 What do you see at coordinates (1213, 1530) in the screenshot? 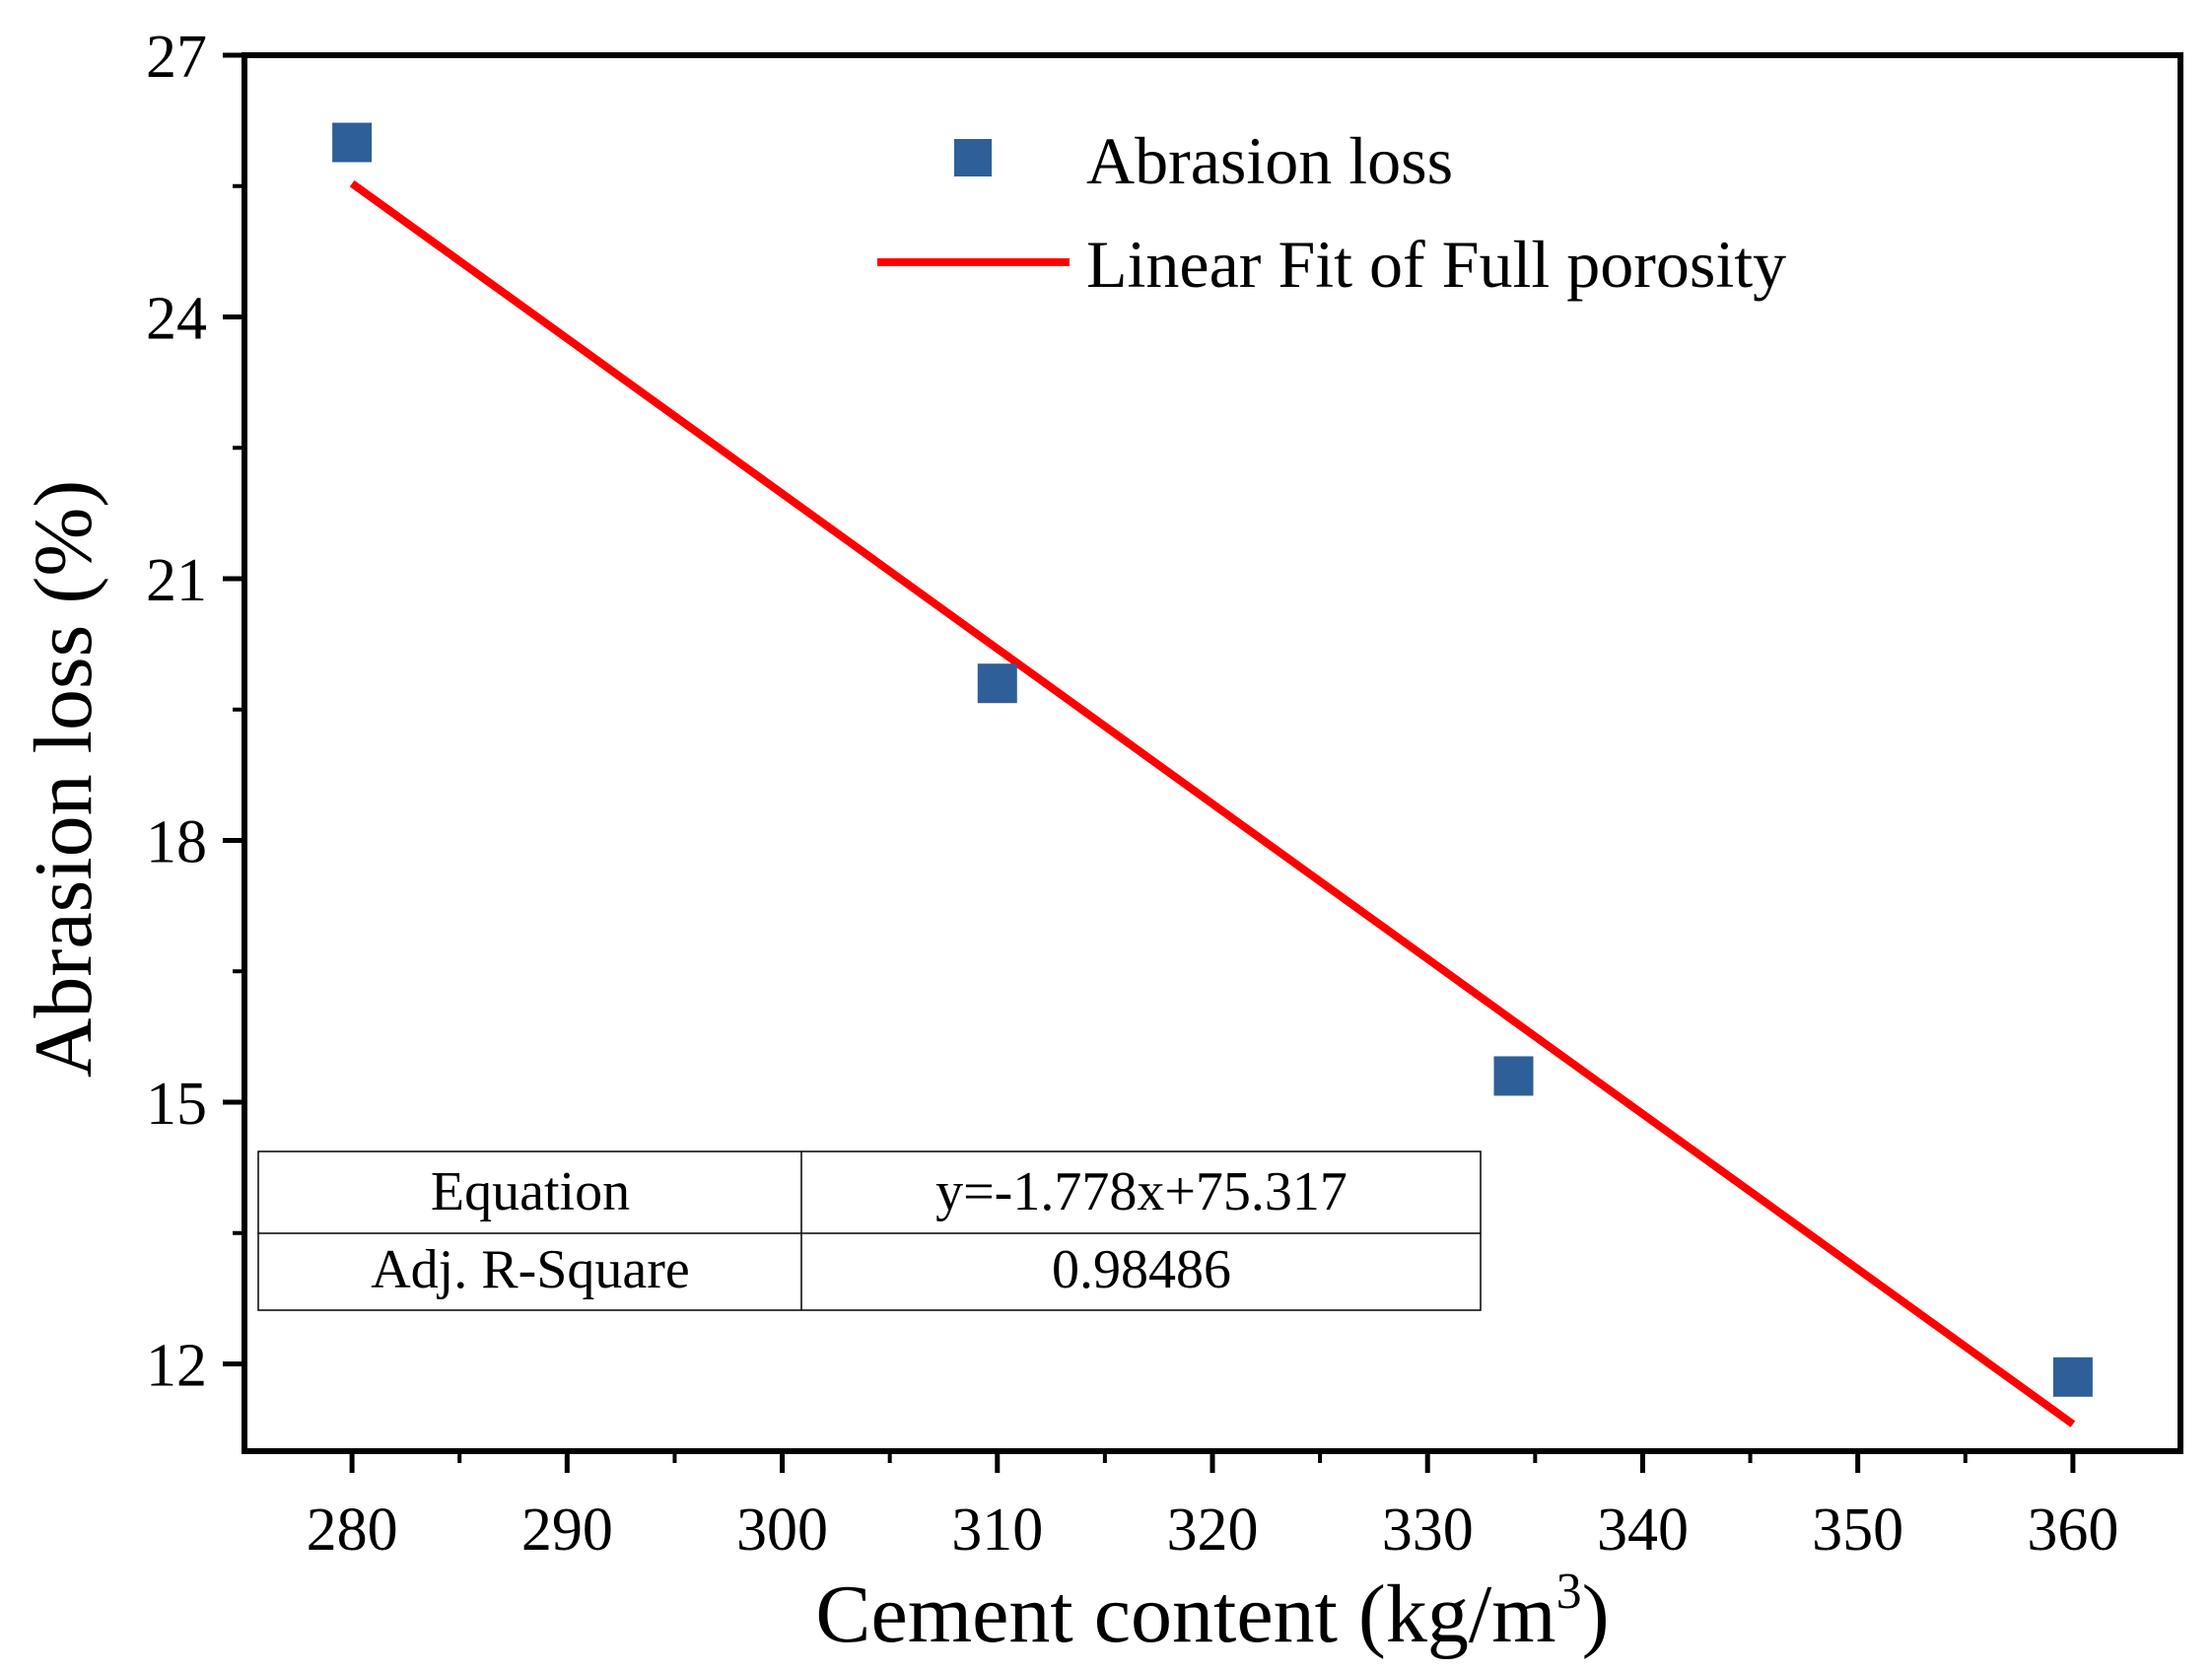
I see `x-tick-label: 320` at bounding box center [1213, 1530].